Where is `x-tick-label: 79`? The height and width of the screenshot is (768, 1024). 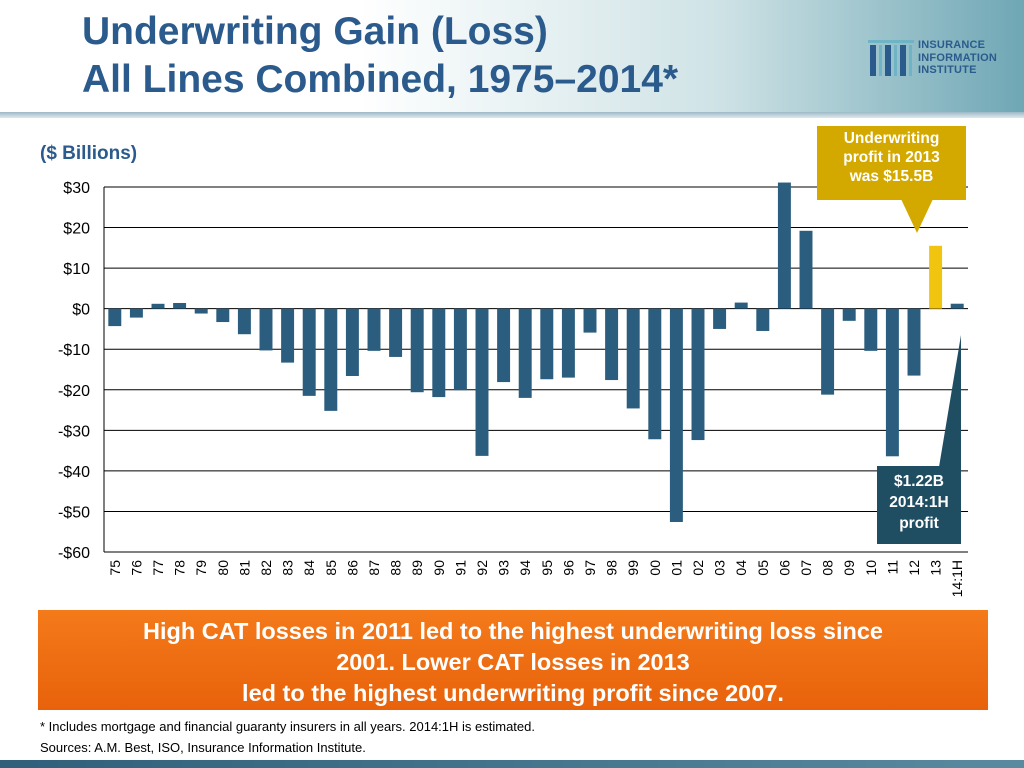 x-tick-label: 79 is located at coordinates (201, 568).